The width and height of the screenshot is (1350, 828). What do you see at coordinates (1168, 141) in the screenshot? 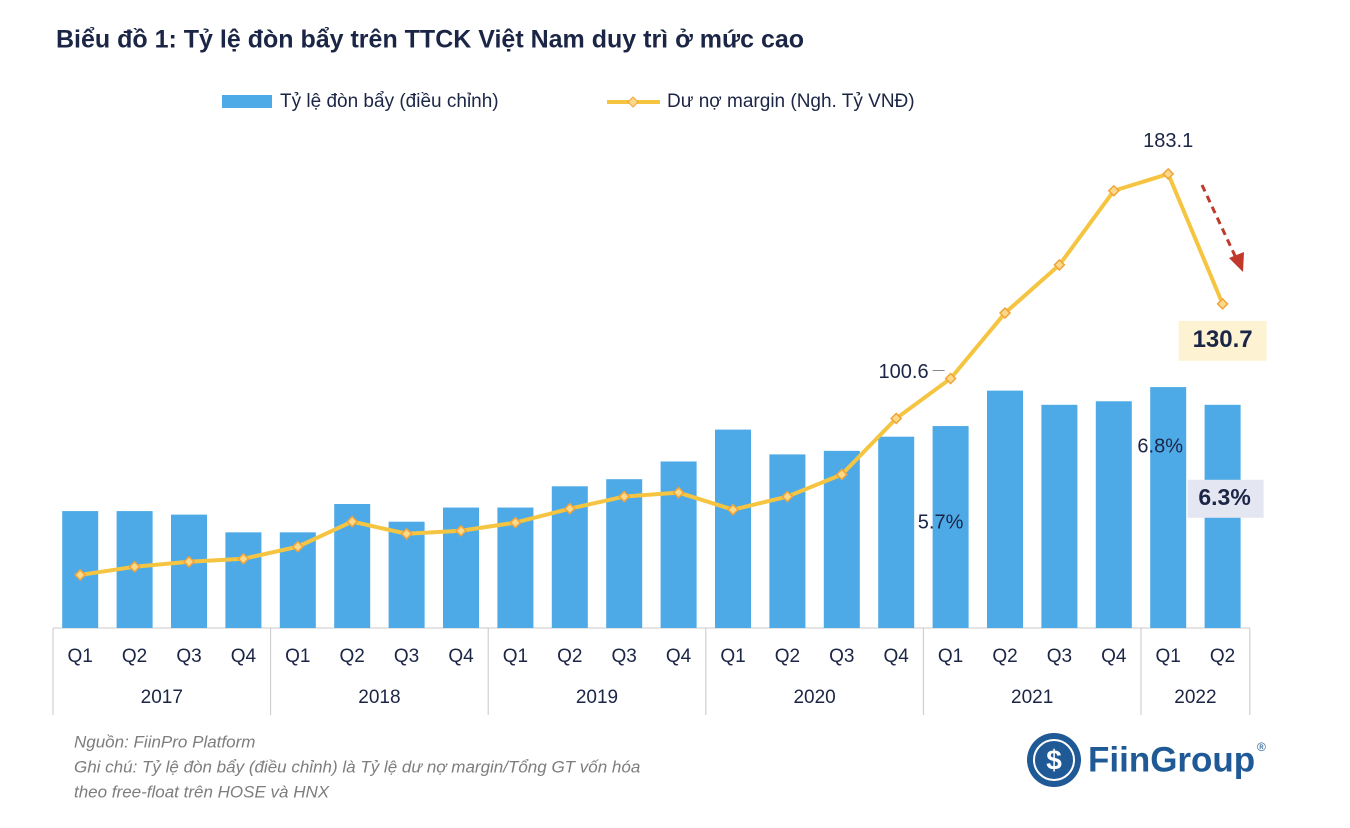
I see `data-label: 183.1` at bounding box center [1168, 141].